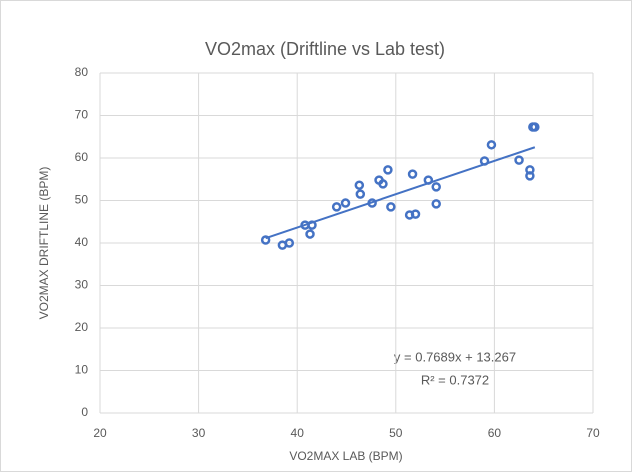  What do you see at coordinates (82, 285) in the screenshot?
I see `y-tick-label: 30` at bounding box center [82, 285].